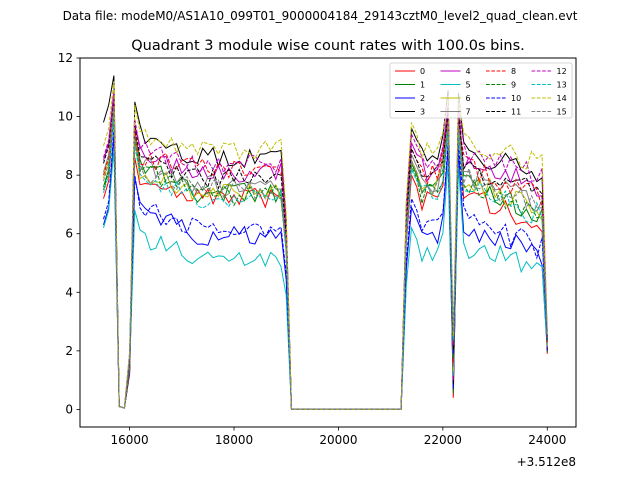 The height and width of the screenshot is (480, 640). What do you see at coordinates (562, 85) in the screenshot?
I see `legend-label-13: 13` at bounding box center [562, 85].